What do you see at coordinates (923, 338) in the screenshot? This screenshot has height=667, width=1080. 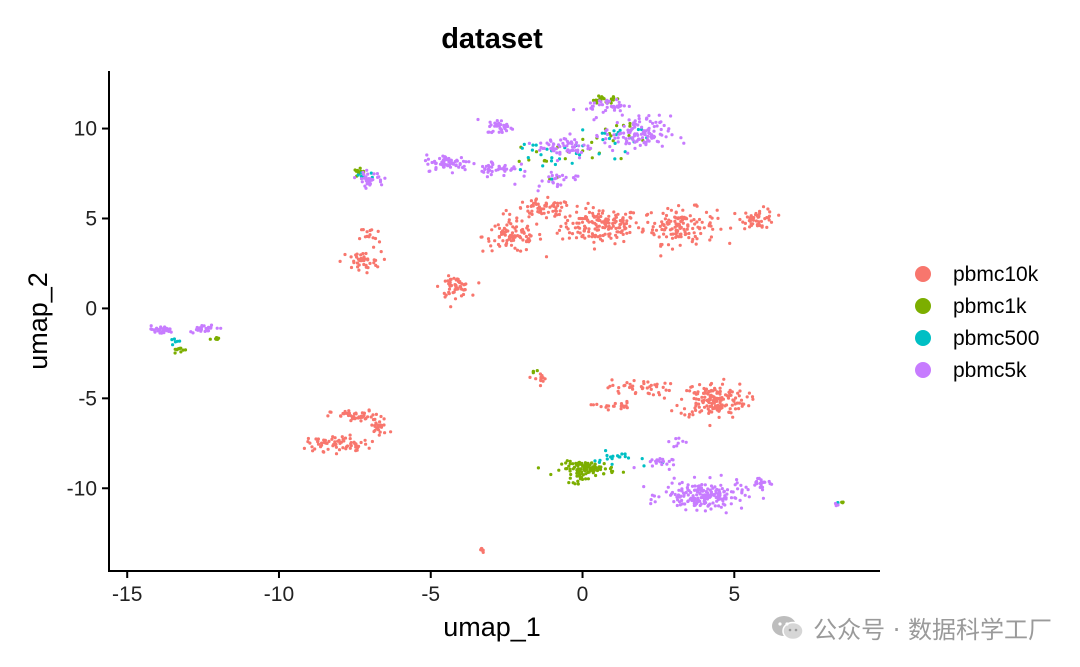 I see `legend-swatch-pbmc500` at bounding box center [923, 338].